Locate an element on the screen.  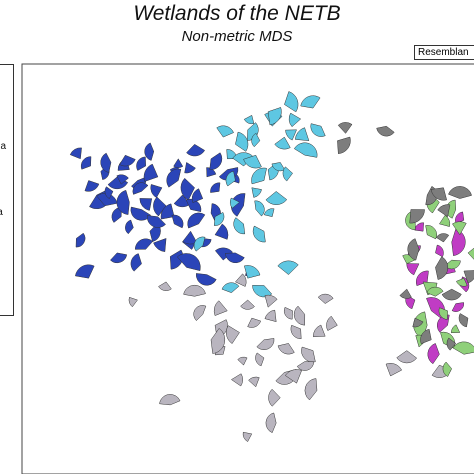
chart-title: Wetlands of the NETB is located at coordinates (237, 13).